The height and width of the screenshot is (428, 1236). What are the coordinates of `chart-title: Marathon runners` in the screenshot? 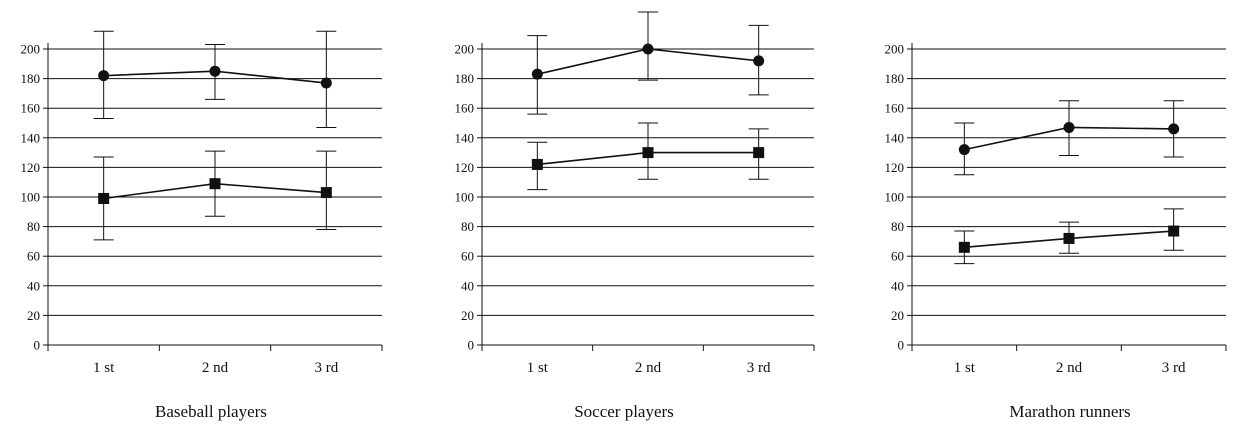 It's located at (1069, 411).